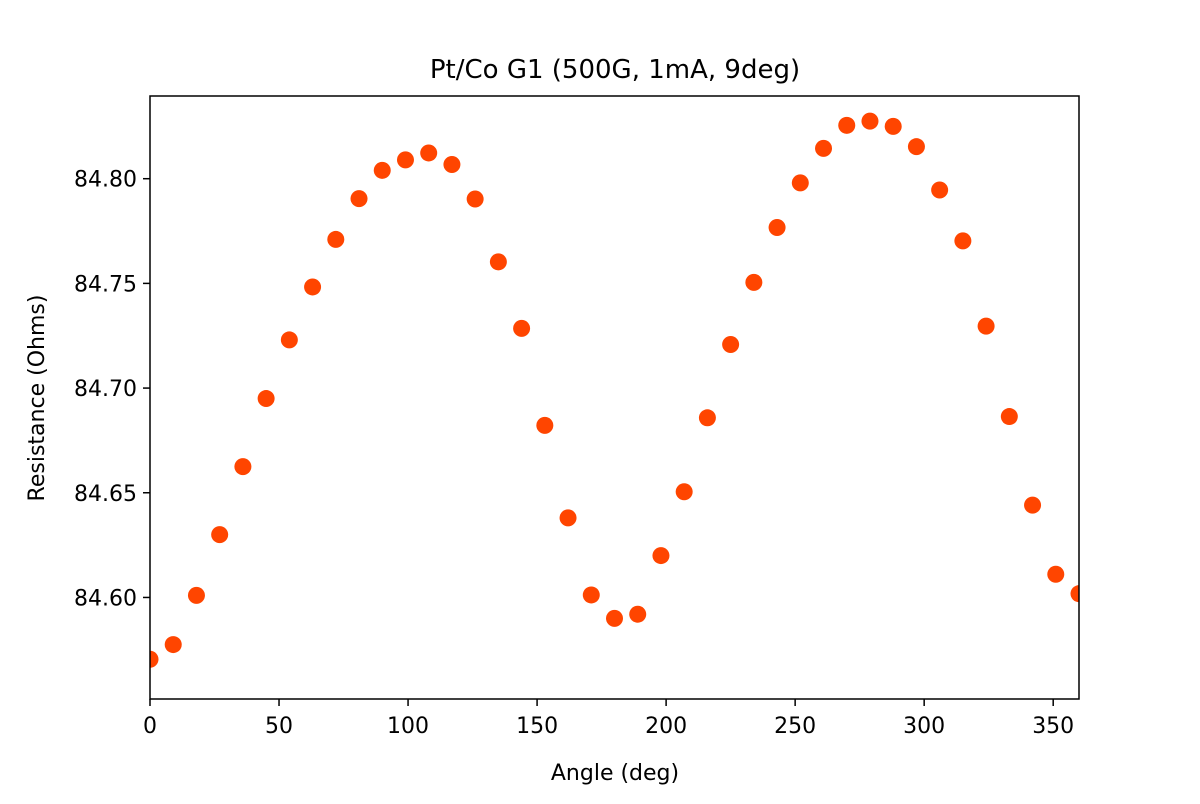  Describe the element at coordinates (924, 726) in the screenshot. I see `x-tick-label: 300` at that location.